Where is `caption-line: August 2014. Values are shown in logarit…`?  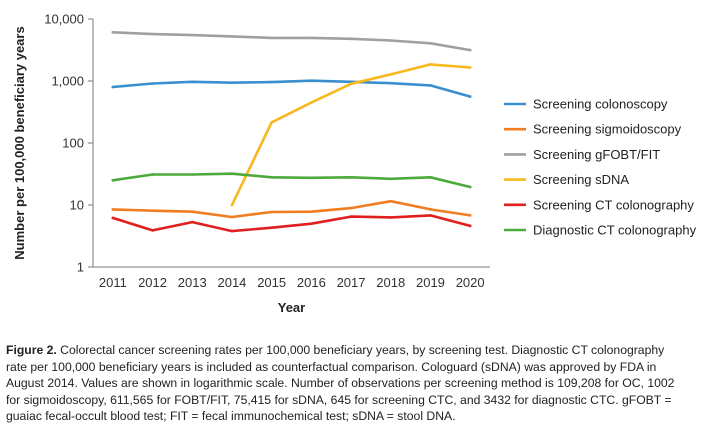
caption-line: August 2014. Values are shown in logarit… is located at coordinates (340, 383).